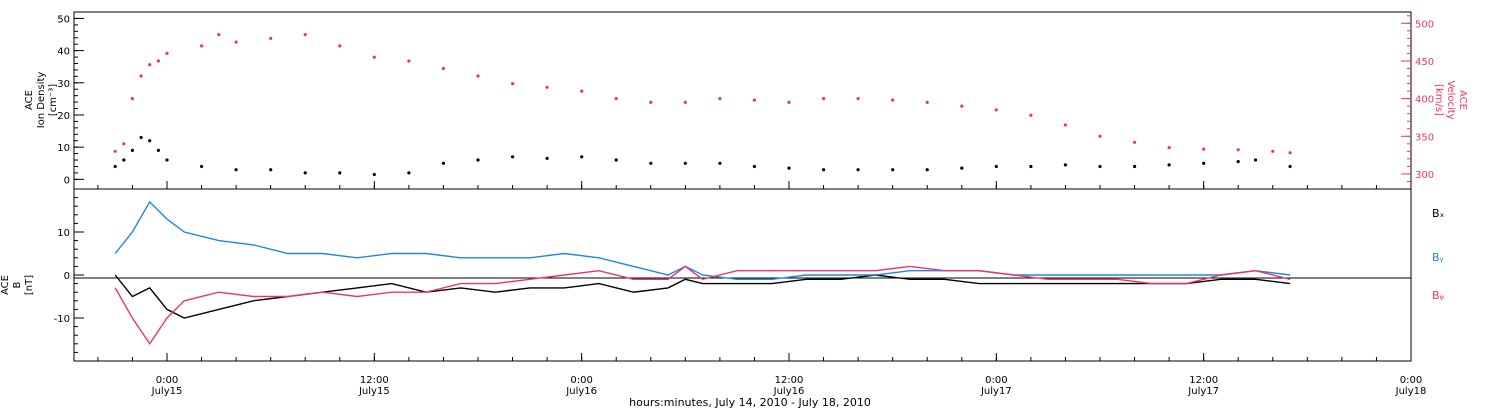 This screenshot has width=1500, height=410. Describe the element at coordinates (63, 116) in the screenshot. I see `top-left-tick-label: 20` at that location.